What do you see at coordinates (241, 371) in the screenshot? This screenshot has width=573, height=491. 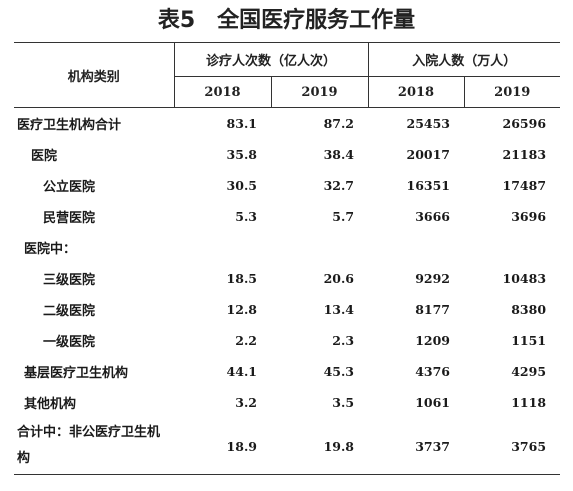 I see `cell-visits-2018: 44.1` at bounding box center [241, 371].